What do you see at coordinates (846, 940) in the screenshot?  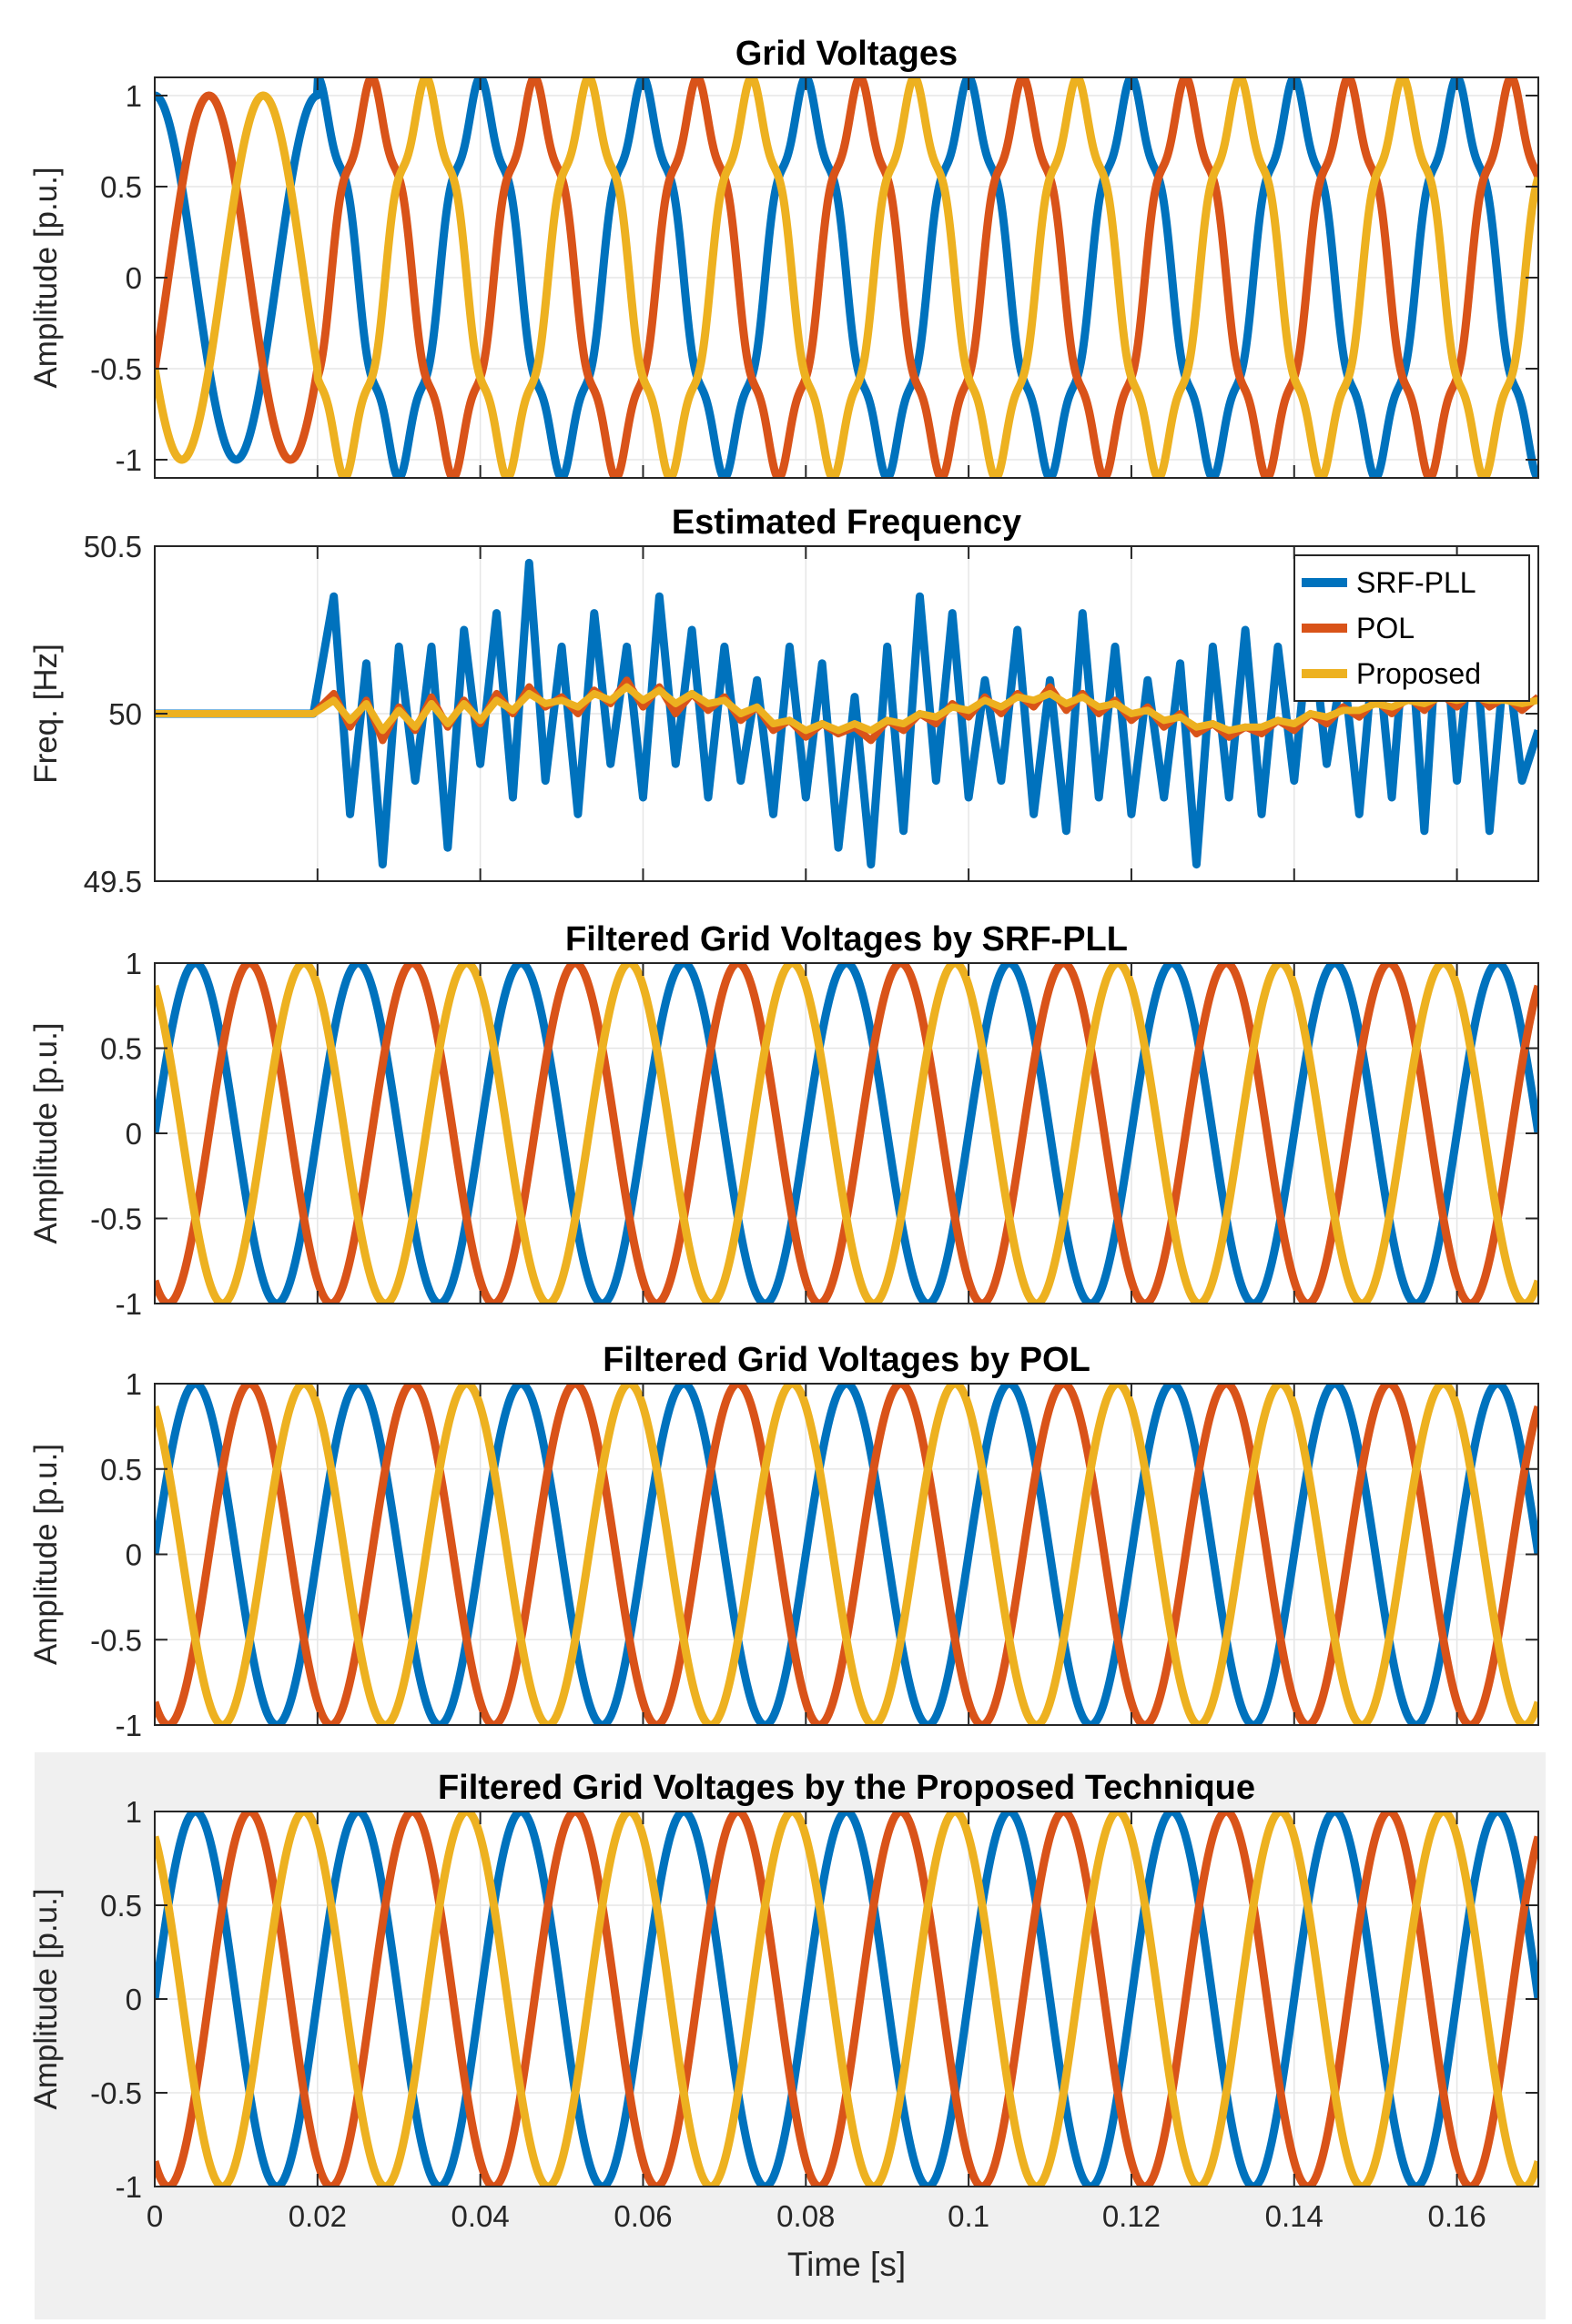 I see `panel-title: Filtered Grid Voltages by SRF-PLL` at bounding box center [846, 940].